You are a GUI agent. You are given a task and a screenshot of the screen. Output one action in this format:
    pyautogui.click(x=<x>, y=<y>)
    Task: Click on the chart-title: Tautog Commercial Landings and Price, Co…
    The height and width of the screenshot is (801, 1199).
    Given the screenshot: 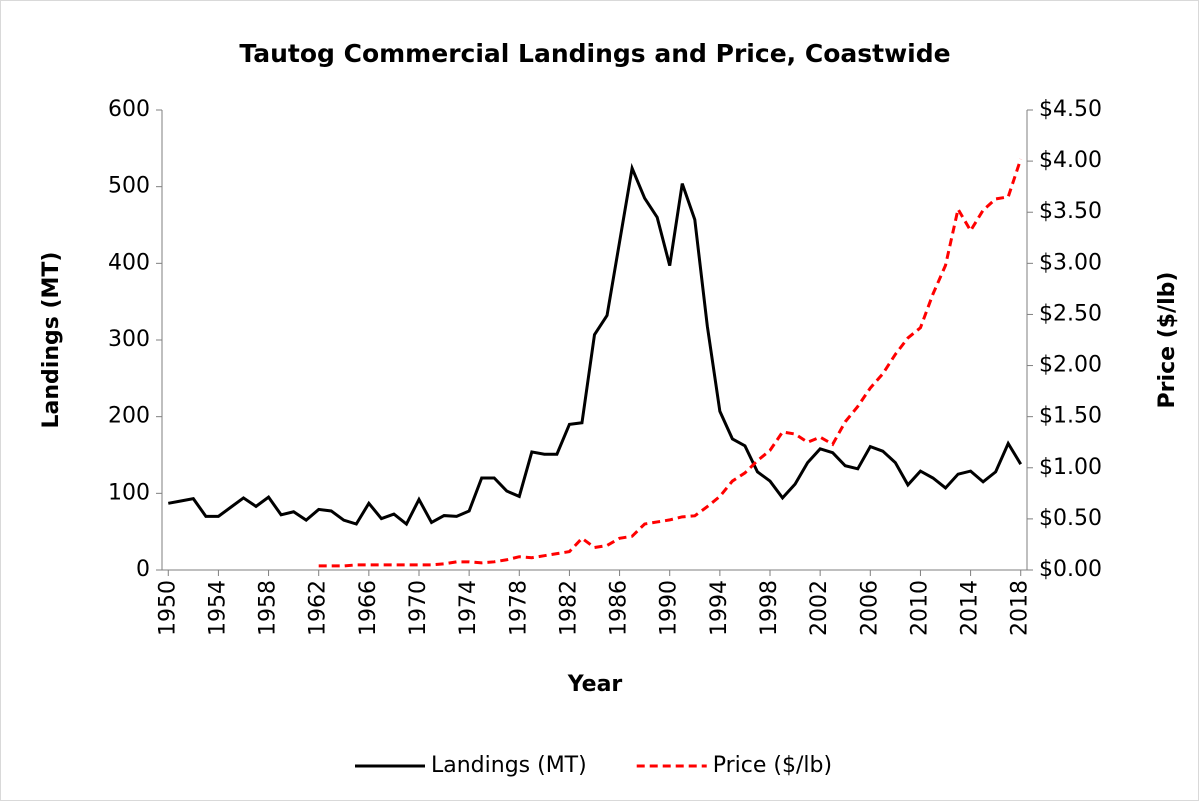 What is the action you would take?
    pyautogui.click(x=594, y=53)
    